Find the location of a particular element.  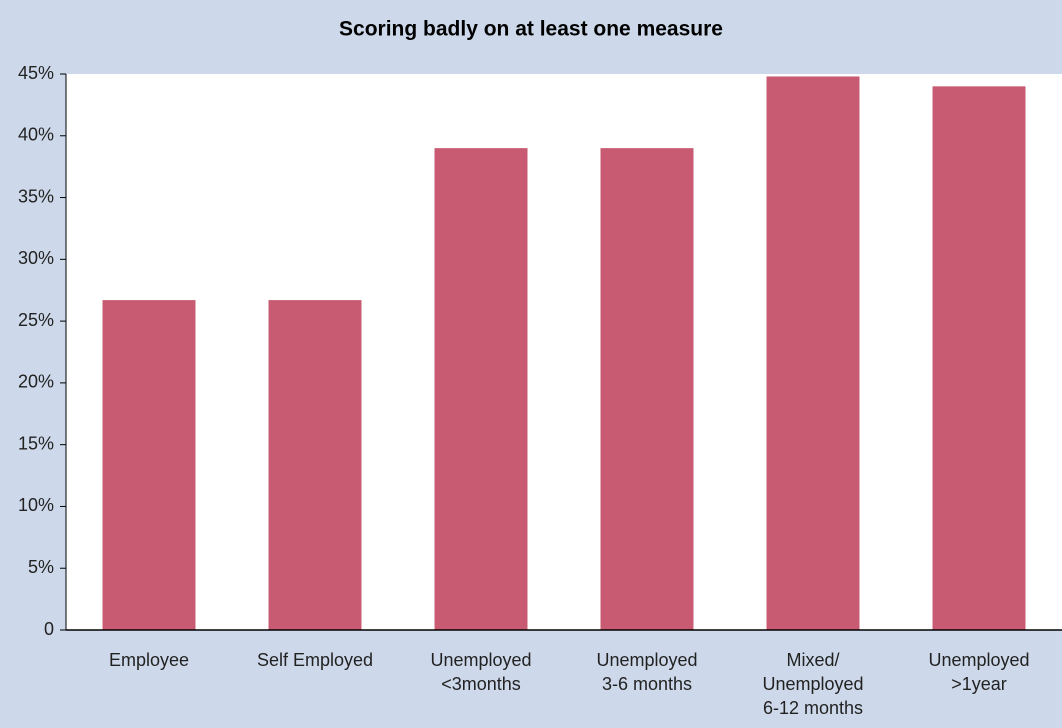

x-tick-label: Unemployed 3-6 months is located at coordinates (647, 672).